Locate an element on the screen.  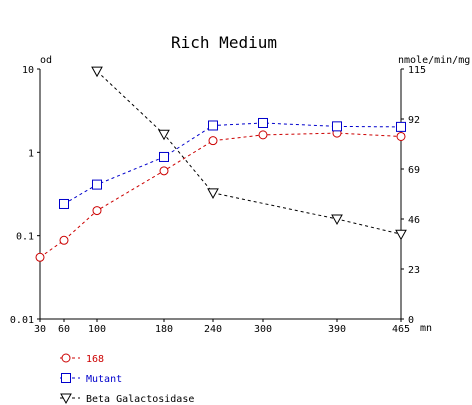
x-tick-label: 240 is located at coordinates (213, 329).